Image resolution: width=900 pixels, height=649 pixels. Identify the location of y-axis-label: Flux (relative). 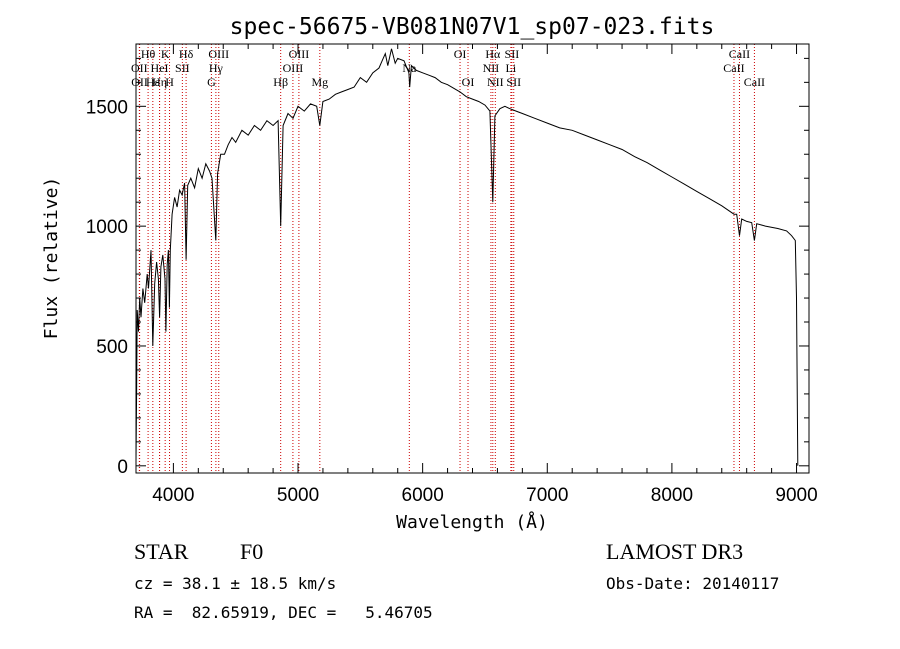
(51, 258).